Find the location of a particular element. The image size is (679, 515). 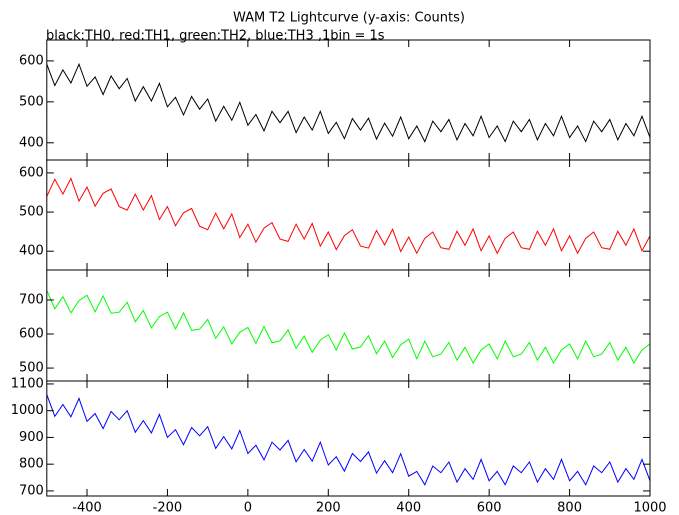

y-tick-label: 900 is located at coordinates (31, 437).